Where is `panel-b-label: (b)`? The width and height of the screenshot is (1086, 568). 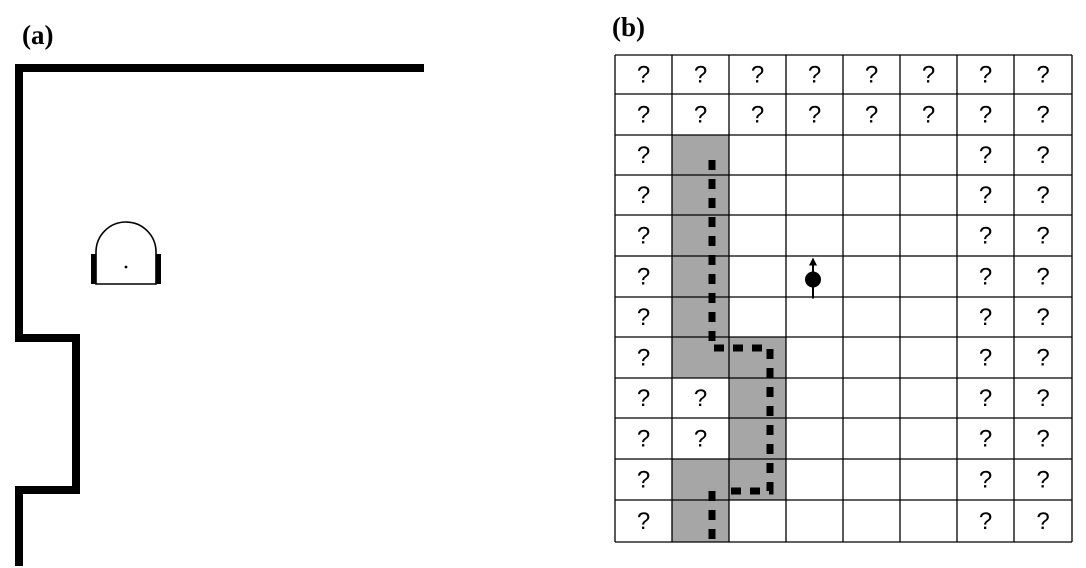
panel-b-label: (b) is located at coordinates (628, 27).